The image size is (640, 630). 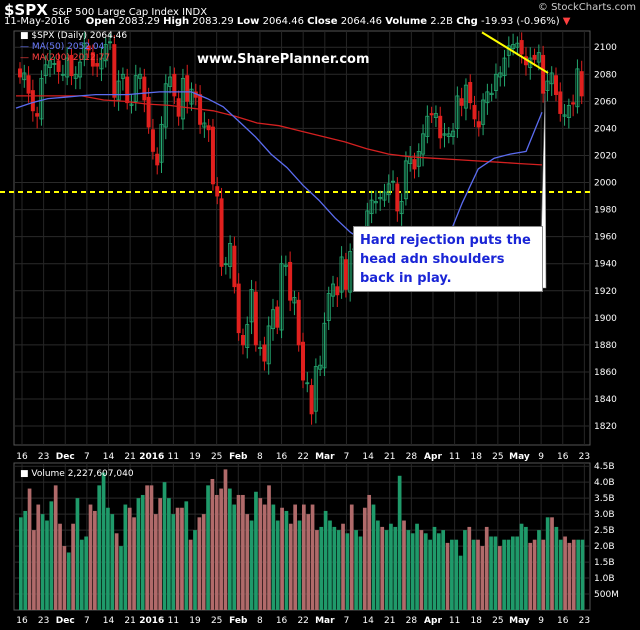 What do you see at coordinates (129, 457) in the screenshot?
I see `x-tick-label: 21` at bounding box center [129, 457].